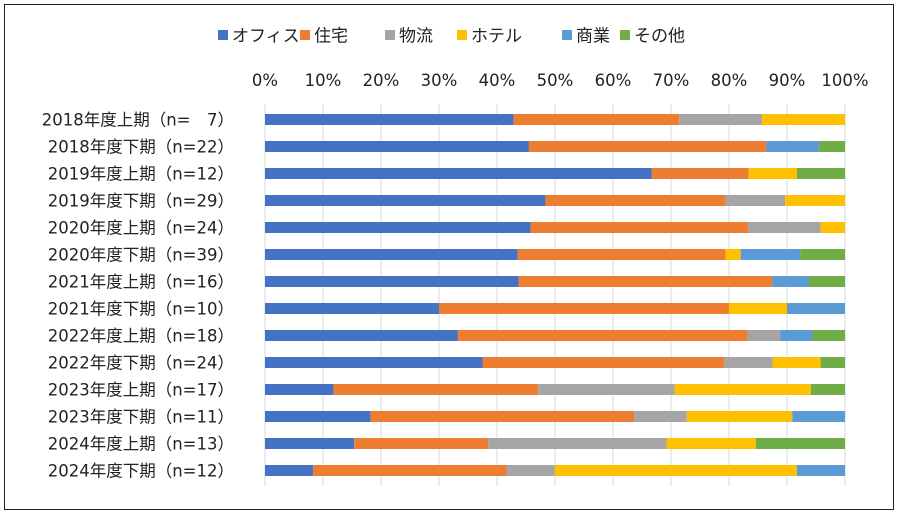 This screenshot has width=900, height=516. What do you see at coordinates (496, 37) in the screenshot?
I see `legend-label: ホテル` at bounding box center [496, 37].